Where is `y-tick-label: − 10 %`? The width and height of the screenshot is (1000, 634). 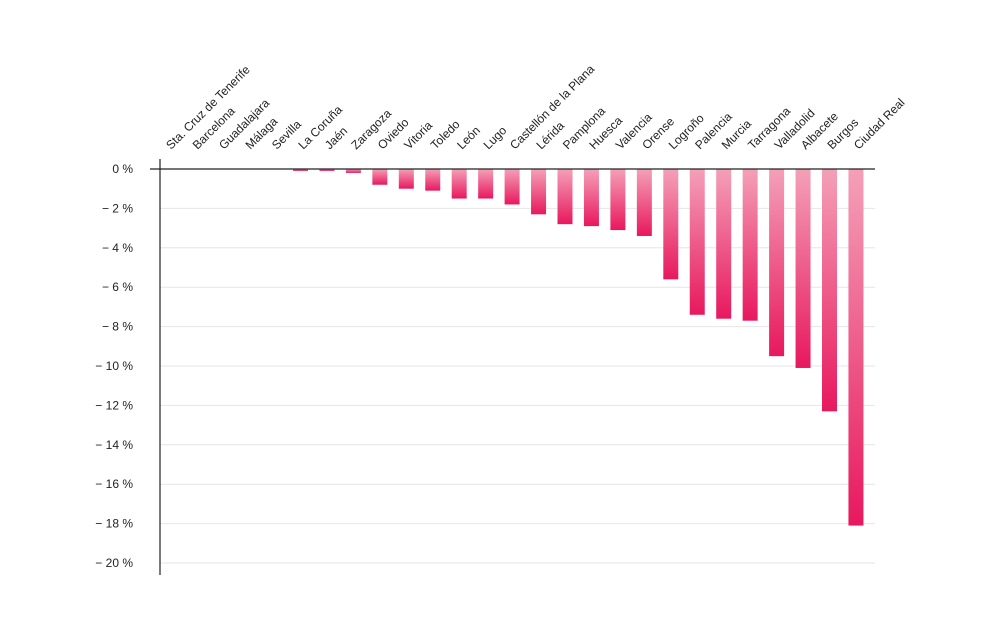
y-tick-label: − 10 % is located at coordinates (114, 366).